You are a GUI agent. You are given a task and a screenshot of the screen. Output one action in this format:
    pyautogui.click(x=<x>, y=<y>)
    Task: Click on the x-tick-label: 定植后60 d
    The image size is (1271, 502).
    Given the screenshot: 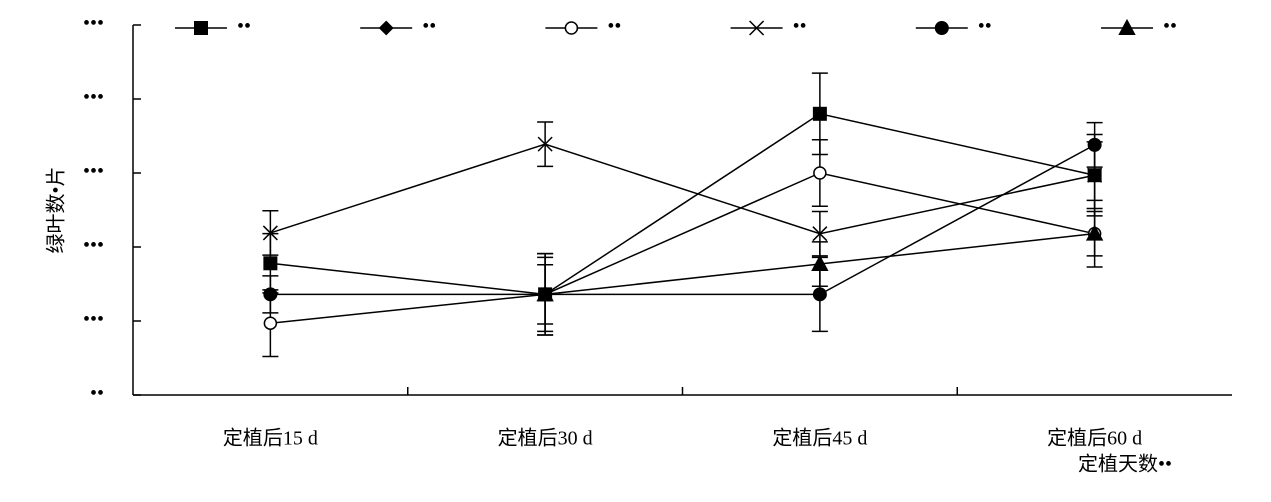 What is the action you would take?
    pyautogui.click(x=1094, y=438)
    